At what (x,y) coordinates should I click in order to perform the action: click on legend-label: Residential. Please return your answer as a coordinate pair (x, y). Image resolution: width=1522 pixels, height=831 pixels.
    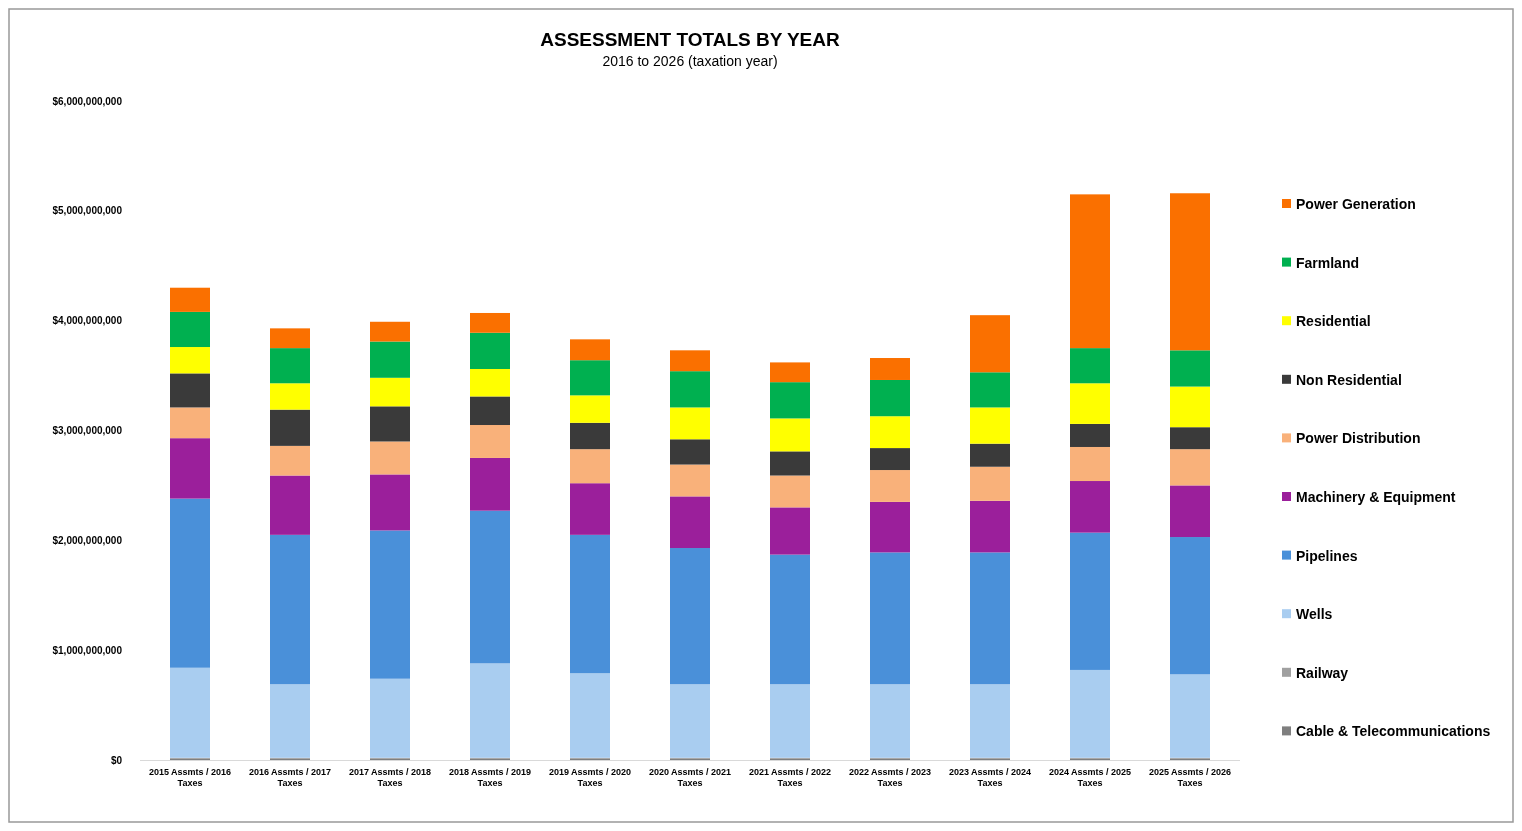
    Looking at the image, I should click on (1333, 321).